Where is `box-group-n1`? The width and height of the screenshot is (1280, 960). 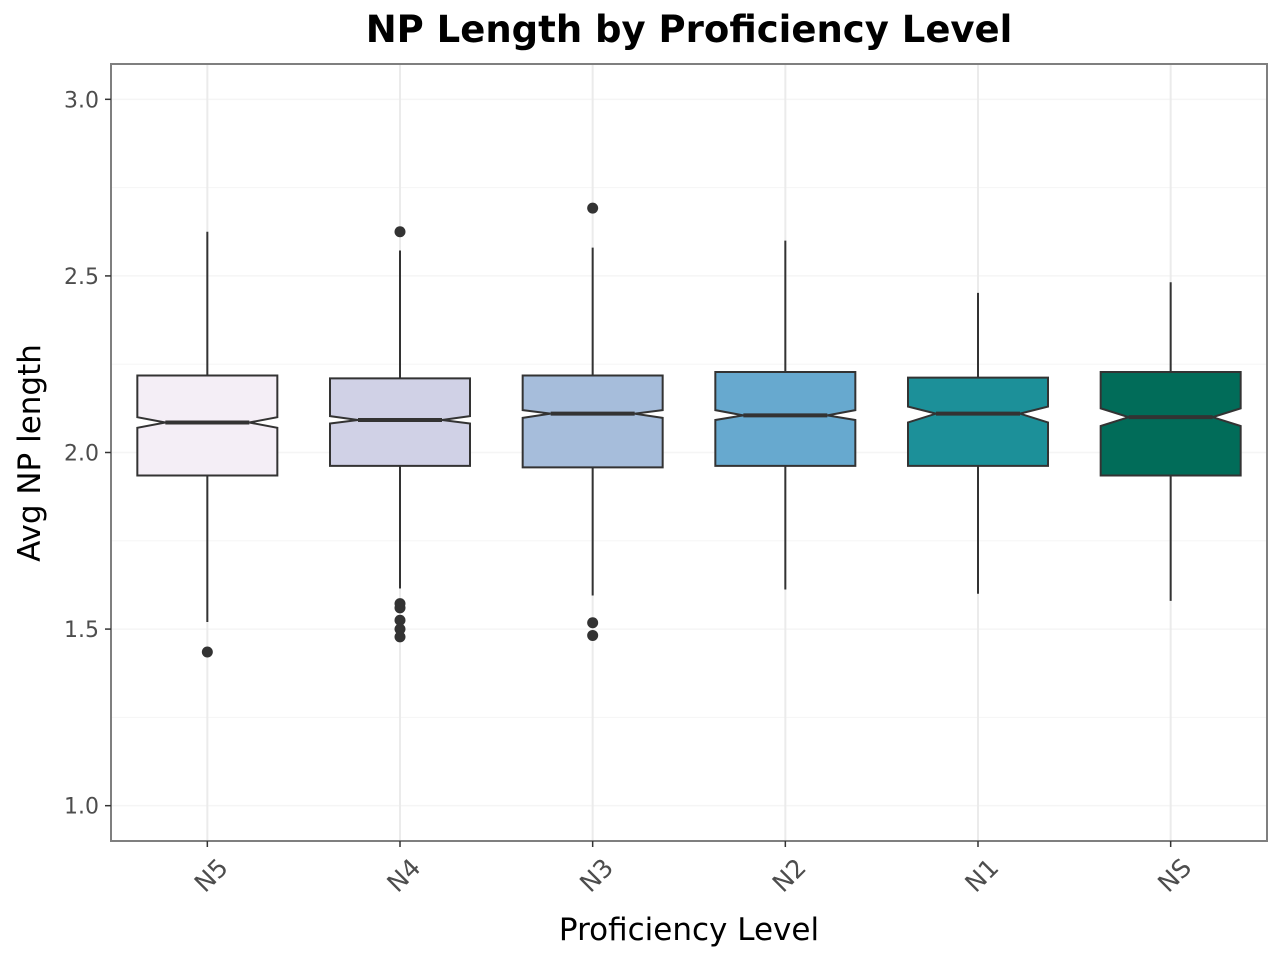
box-group-n1 is located at coordinates (978, 443).